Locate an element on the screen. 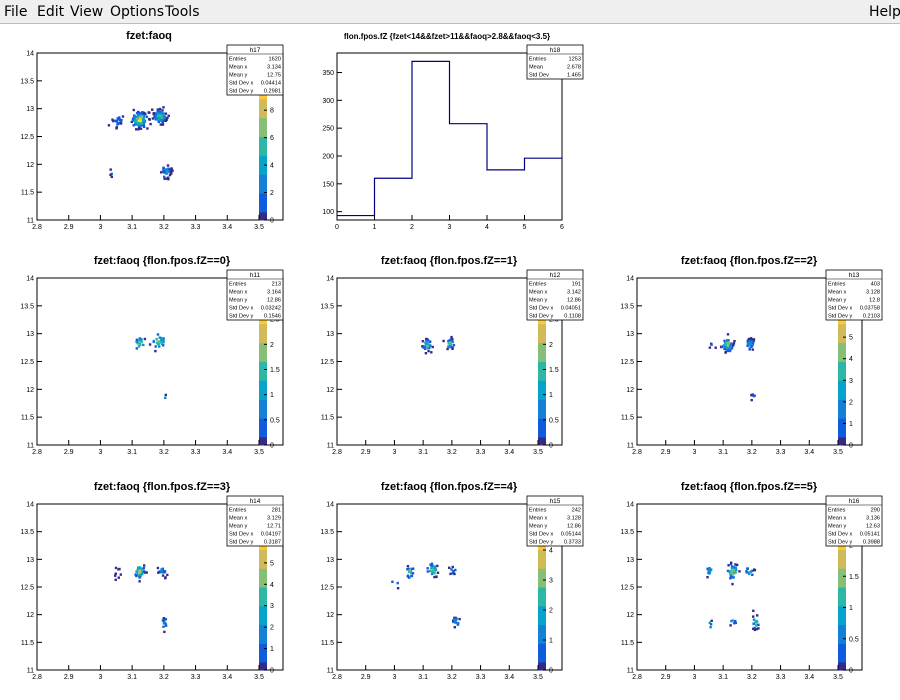 This screenshot has width=900, height=700. y-tick-label: 13 is located at coordinates (630, 334).